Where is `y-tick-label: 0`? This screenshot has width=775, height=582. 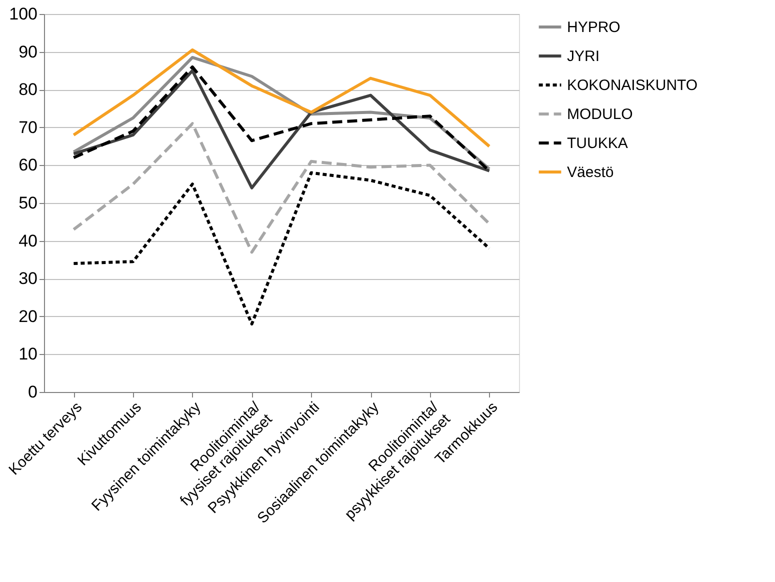 y-tick-label: 0 is located at coordinates (33, 392).